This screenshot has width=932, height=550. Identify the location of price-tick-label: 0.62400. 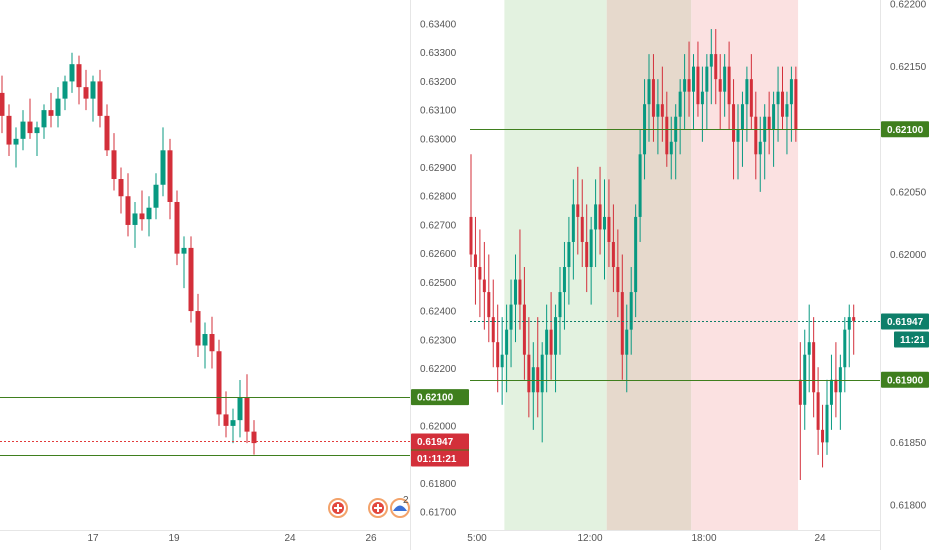
(438, 312).